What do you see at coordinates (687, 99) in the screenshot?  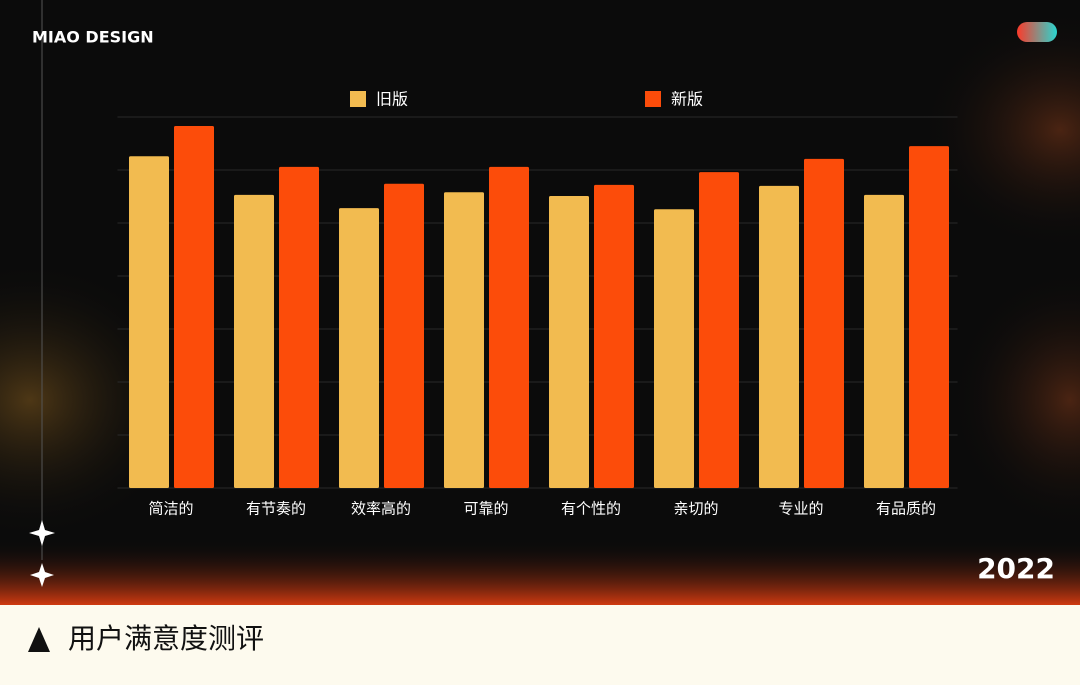 I see `legend-label: 新版` at bounding box center [687, 99].